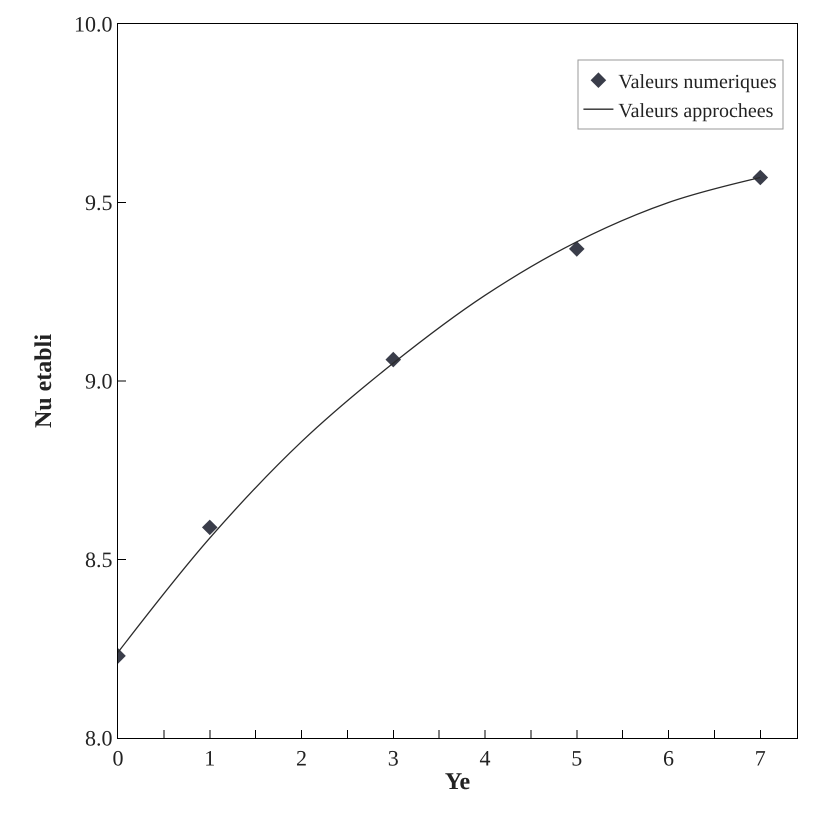 Image resolution: width=827 pixels, height=820 pixels. I want to click on legend-label: Valeurs approchees, so click(696, 111).